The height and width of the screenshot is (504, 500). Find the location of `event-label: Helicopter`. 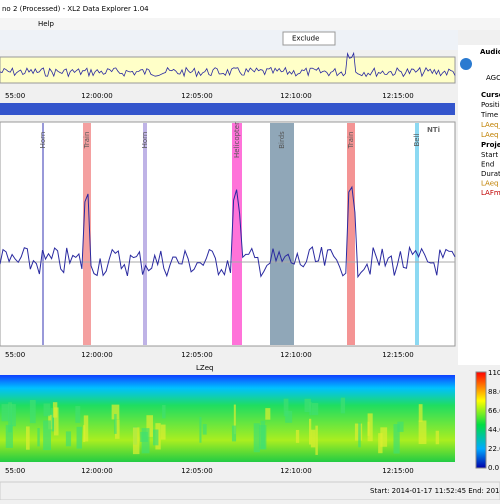

event-label: Helicopter is located at coordinates (237, 140).